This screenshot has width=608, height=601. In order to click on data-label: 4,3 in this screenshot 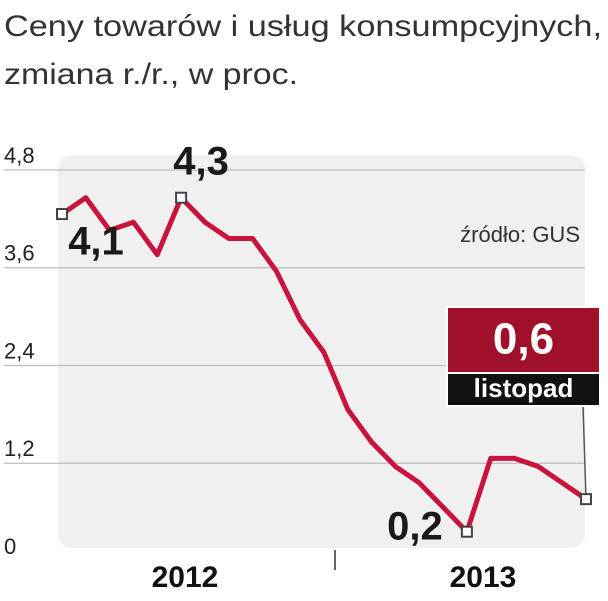, I will do `click(201, 161)`.